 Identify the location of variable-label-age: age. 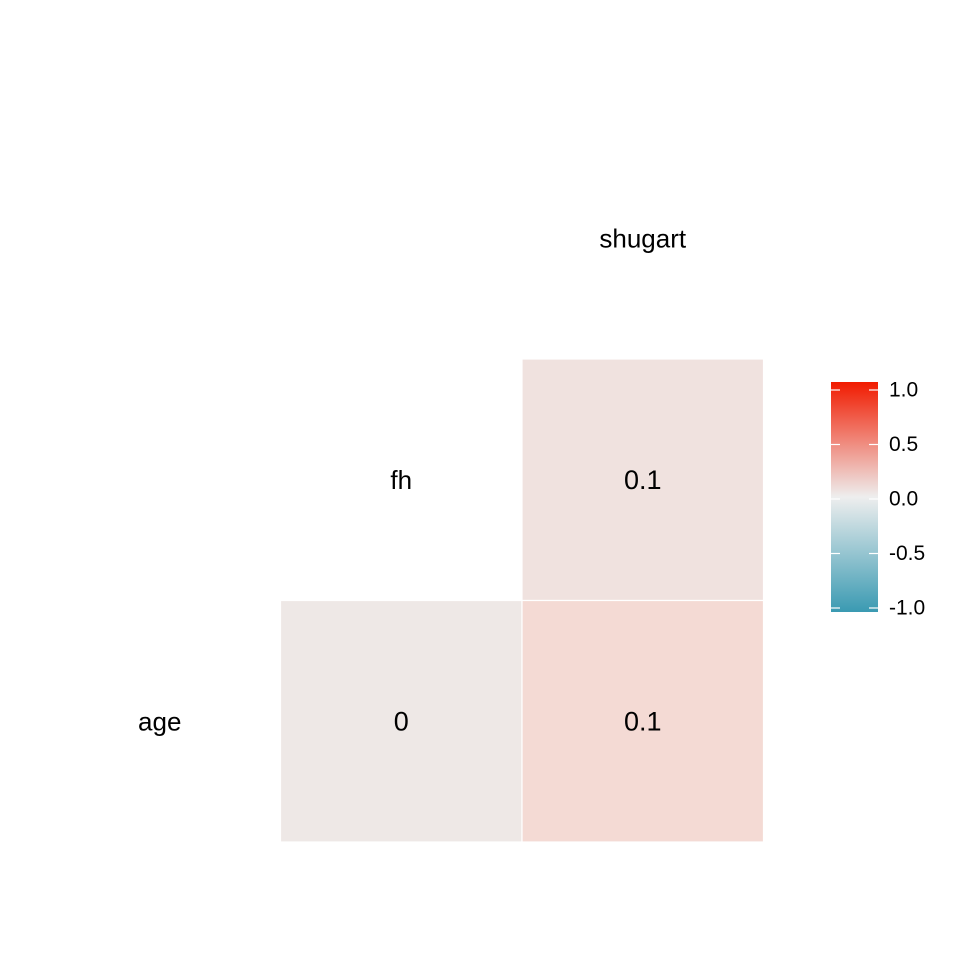
(159, 721).